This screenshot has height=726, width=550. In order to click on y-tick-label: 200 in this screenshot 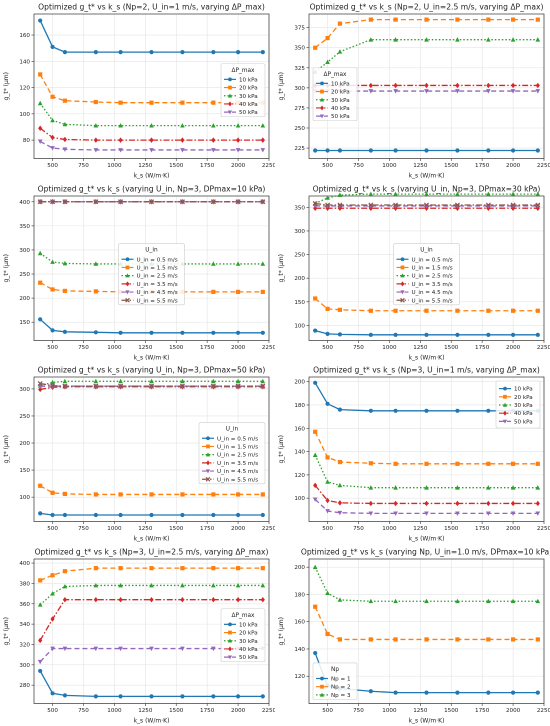, I will do `click(299, 383)`.